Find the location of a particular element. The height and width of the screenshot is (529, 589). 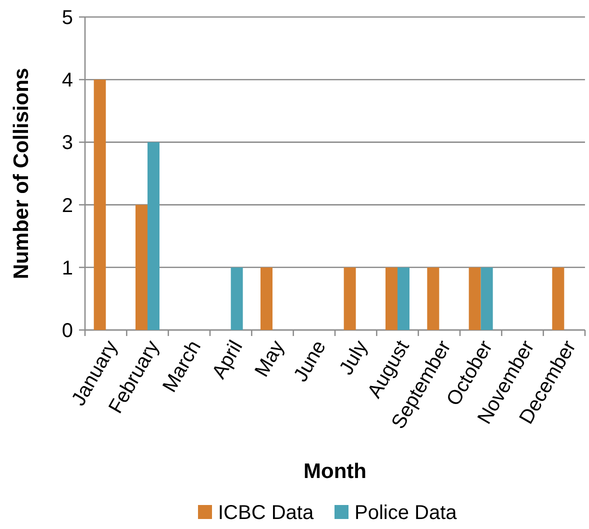

y-tick-label: 2 is located at coordinates (67, 205).